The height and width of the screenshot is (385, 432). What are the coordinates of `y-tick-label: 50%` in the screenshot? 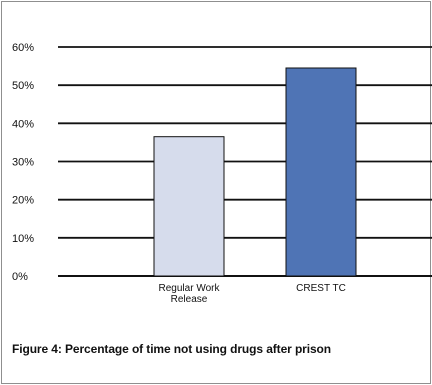 It's located at (23, 86).